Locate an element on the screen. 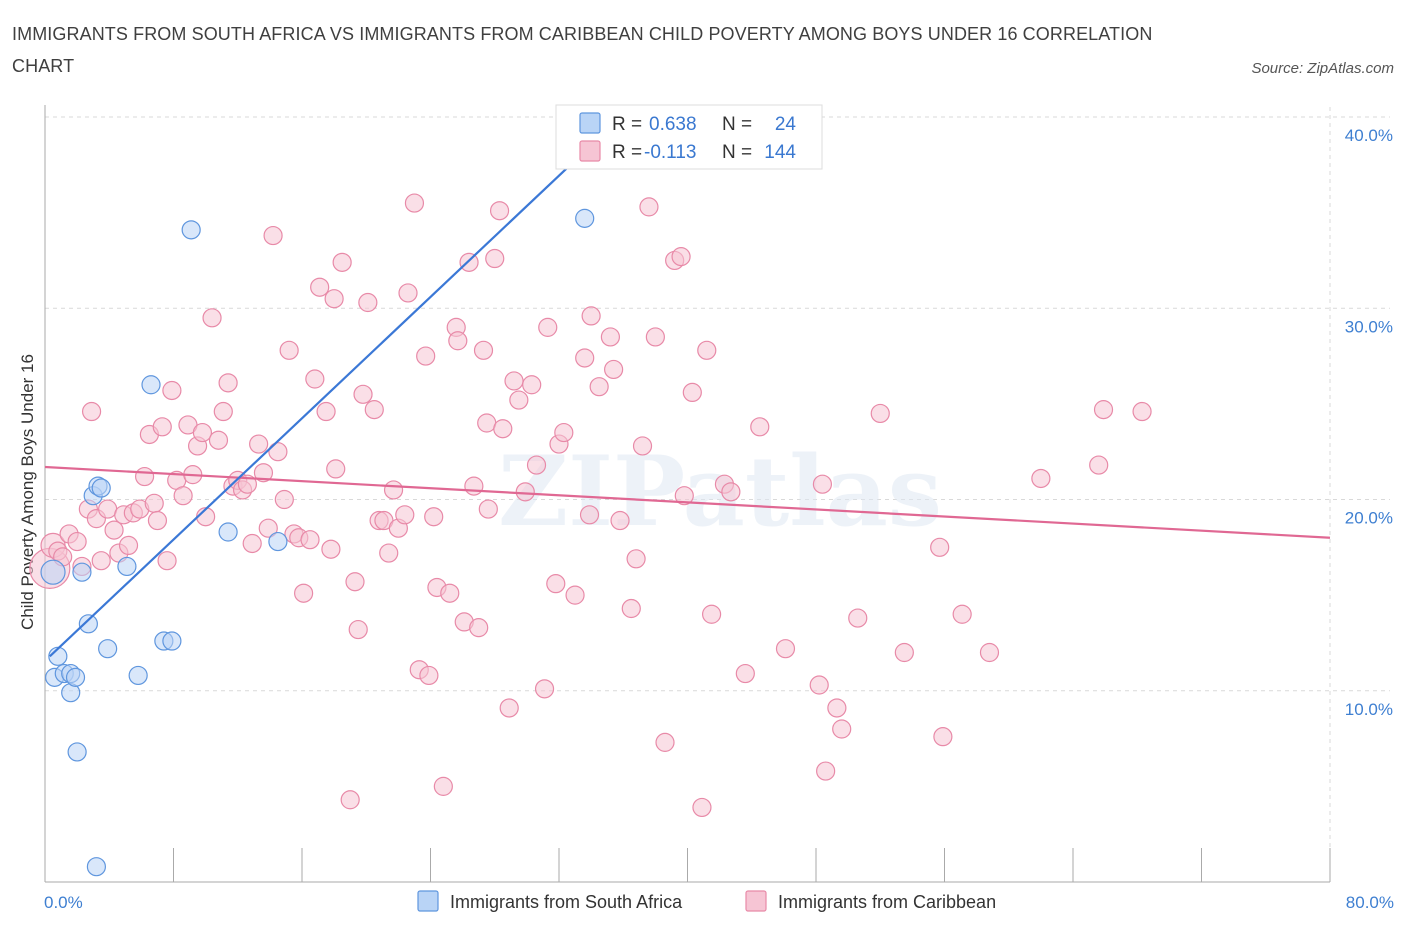  legend-swatch-blue is located at coordinates (590, 123).